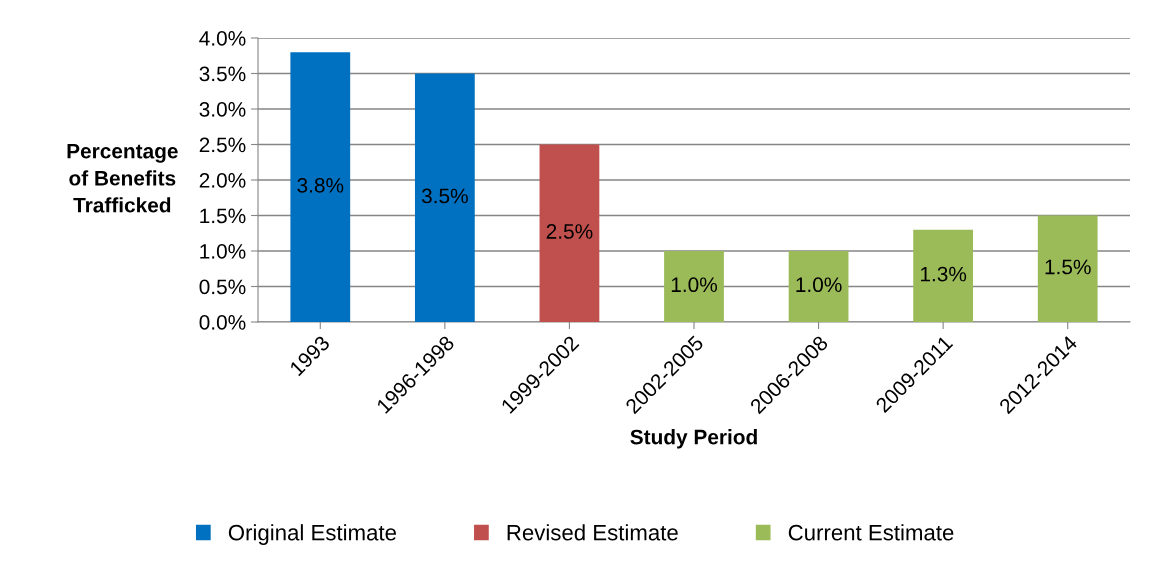  Describe the element at coordinates (222, 145) in the screenshot. I see `y-tick-label: 2.5%` at that location.